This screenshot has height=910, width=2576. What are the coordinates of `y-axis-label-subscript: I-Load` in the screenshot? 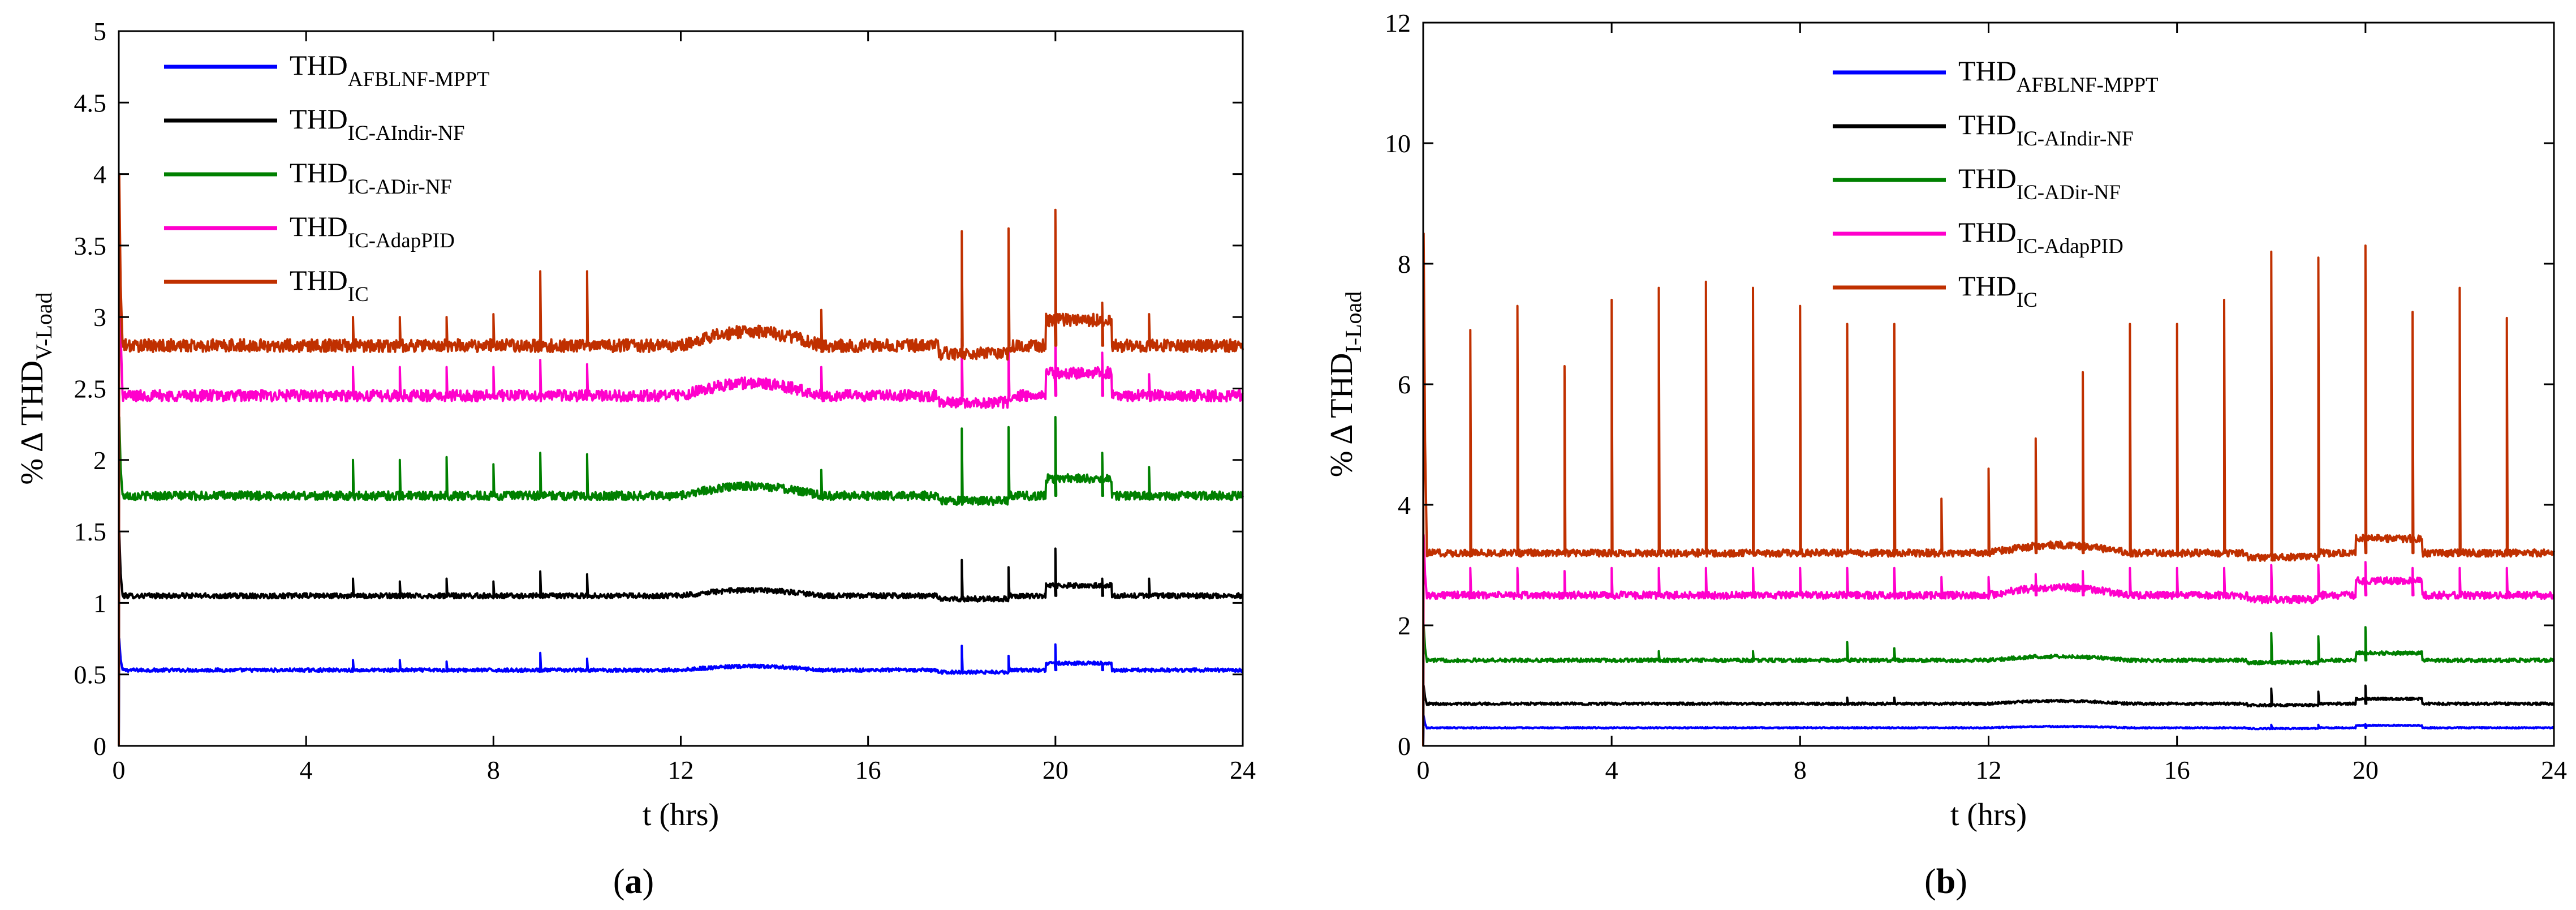 It's located at (1353, 322).